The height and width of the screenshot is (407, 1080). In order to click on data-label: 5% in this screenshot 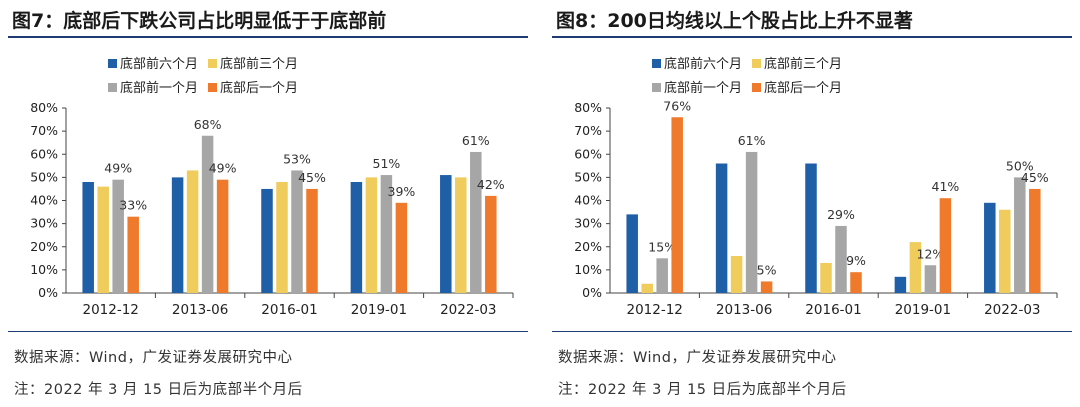, I will do `click(767, 269)`.